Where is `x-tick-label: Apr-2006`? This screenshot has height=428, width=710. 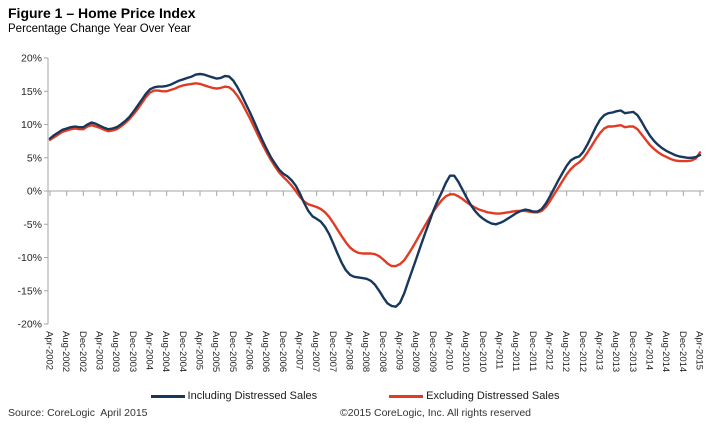 x-tick-label: Apr-2006 is located at coordinates (249, 350).